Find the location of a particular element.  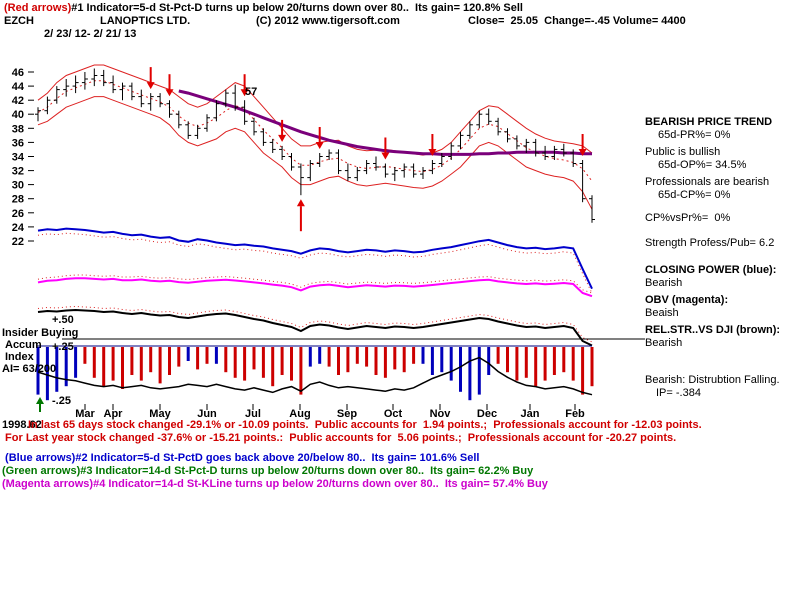

closing-power-line is located at coordinates (315, 260).